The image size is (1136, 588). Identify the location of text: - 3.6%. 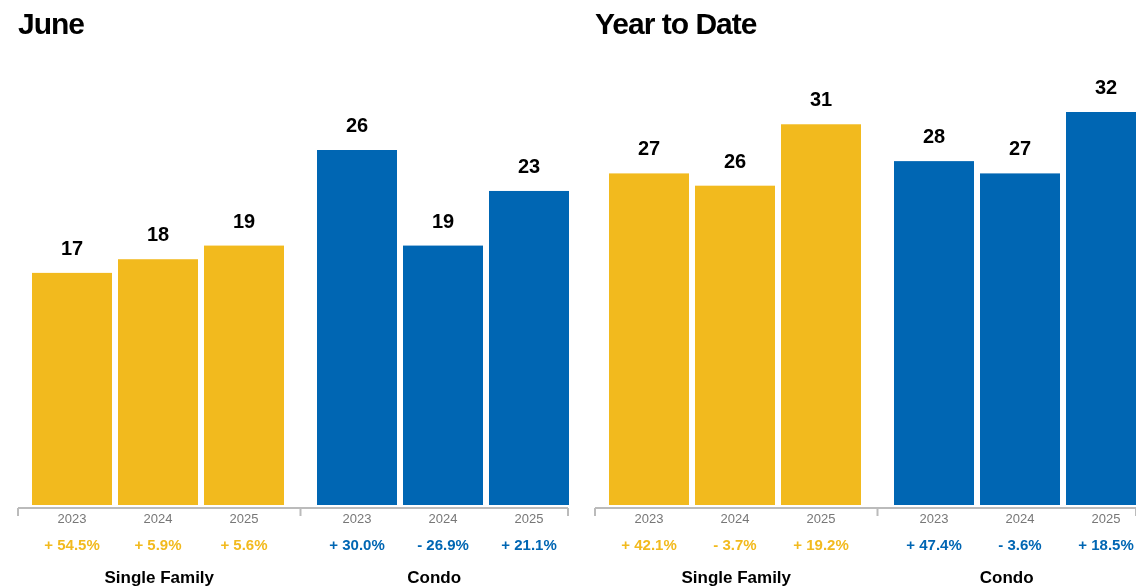
(1020, 544).